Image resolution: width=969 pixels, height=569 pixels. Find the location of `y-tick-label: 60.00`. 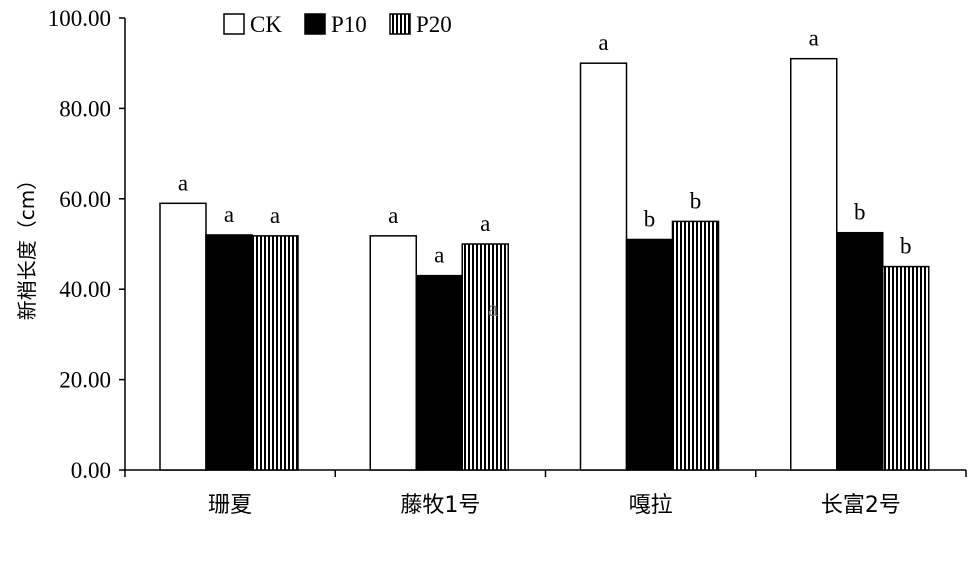

y-tick-label: 60.00 is located at coordinates (85, 199).